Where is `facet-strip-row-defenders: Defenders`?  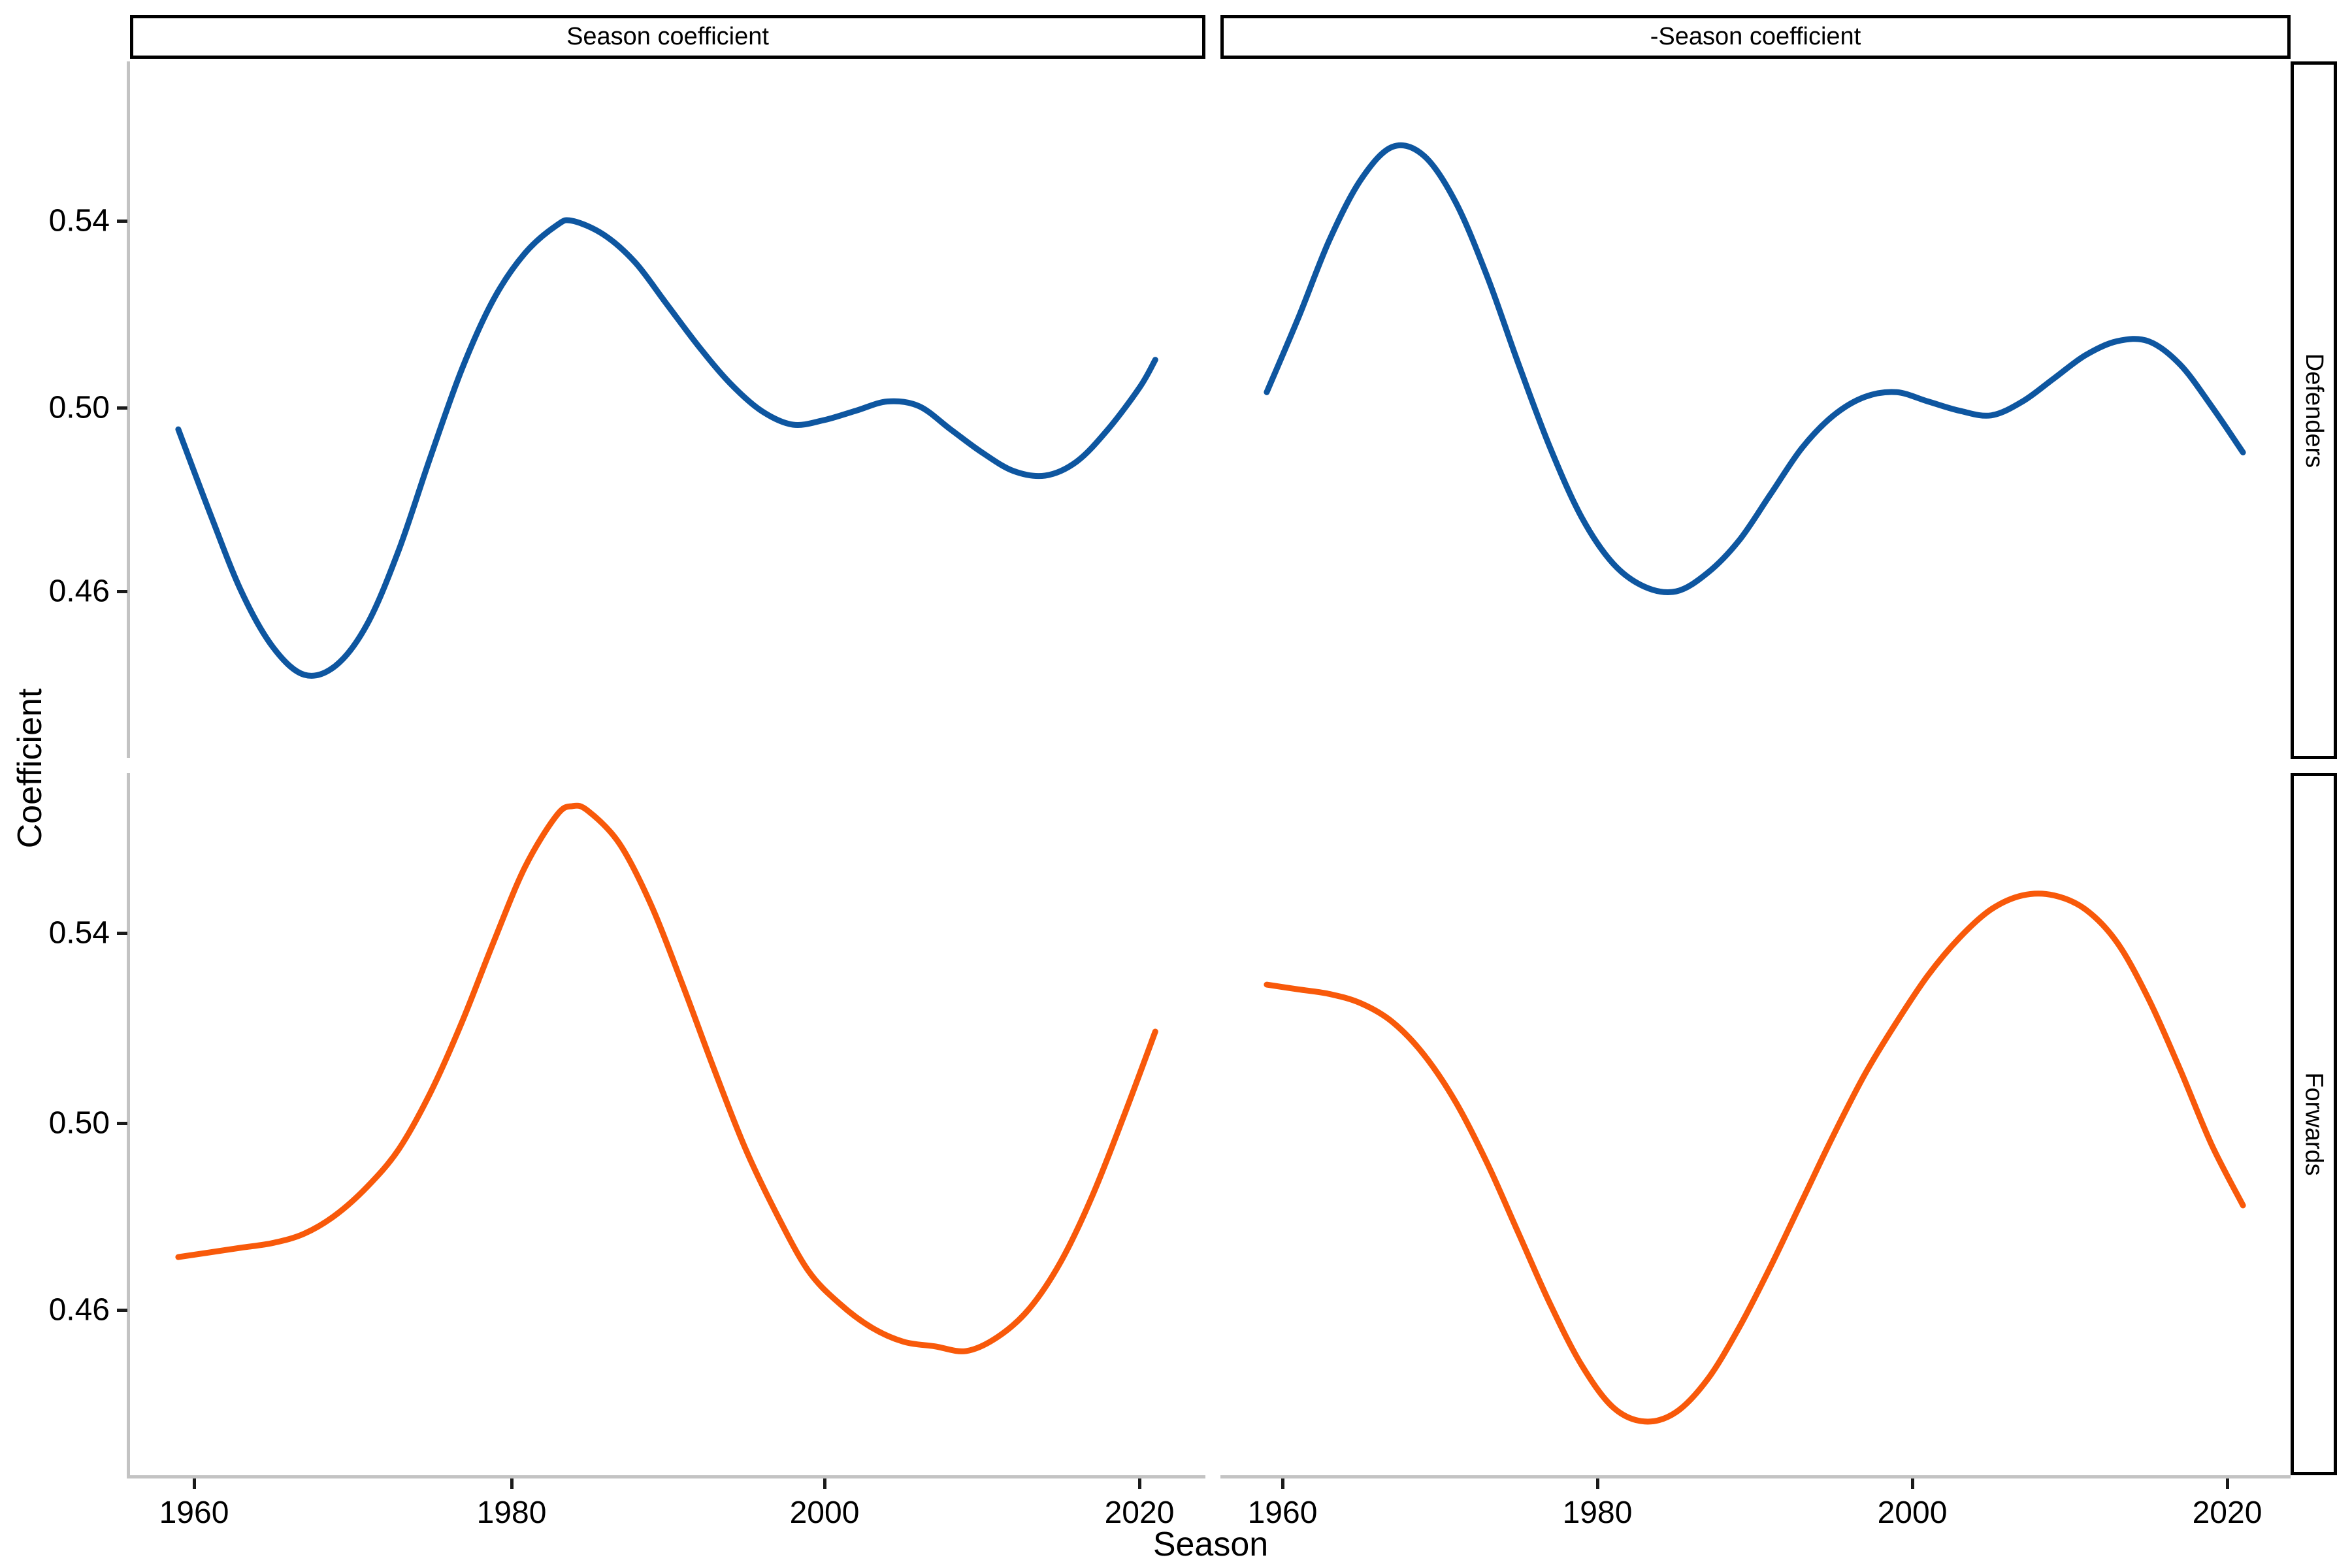 facet-strip-row-defenders: Defenders is located at coordinates (2314, 410).